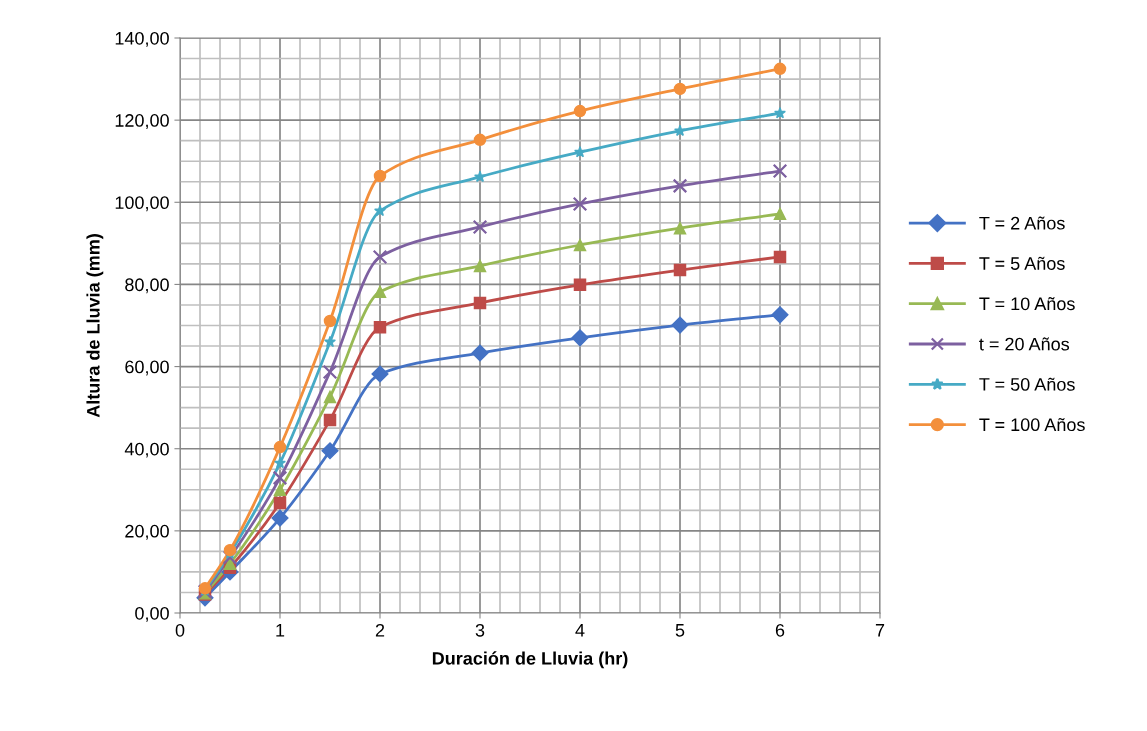 The width and height of the screenshot is (1147, 731). I want to click on y-tick-label: 60,00, so click(147, 368).